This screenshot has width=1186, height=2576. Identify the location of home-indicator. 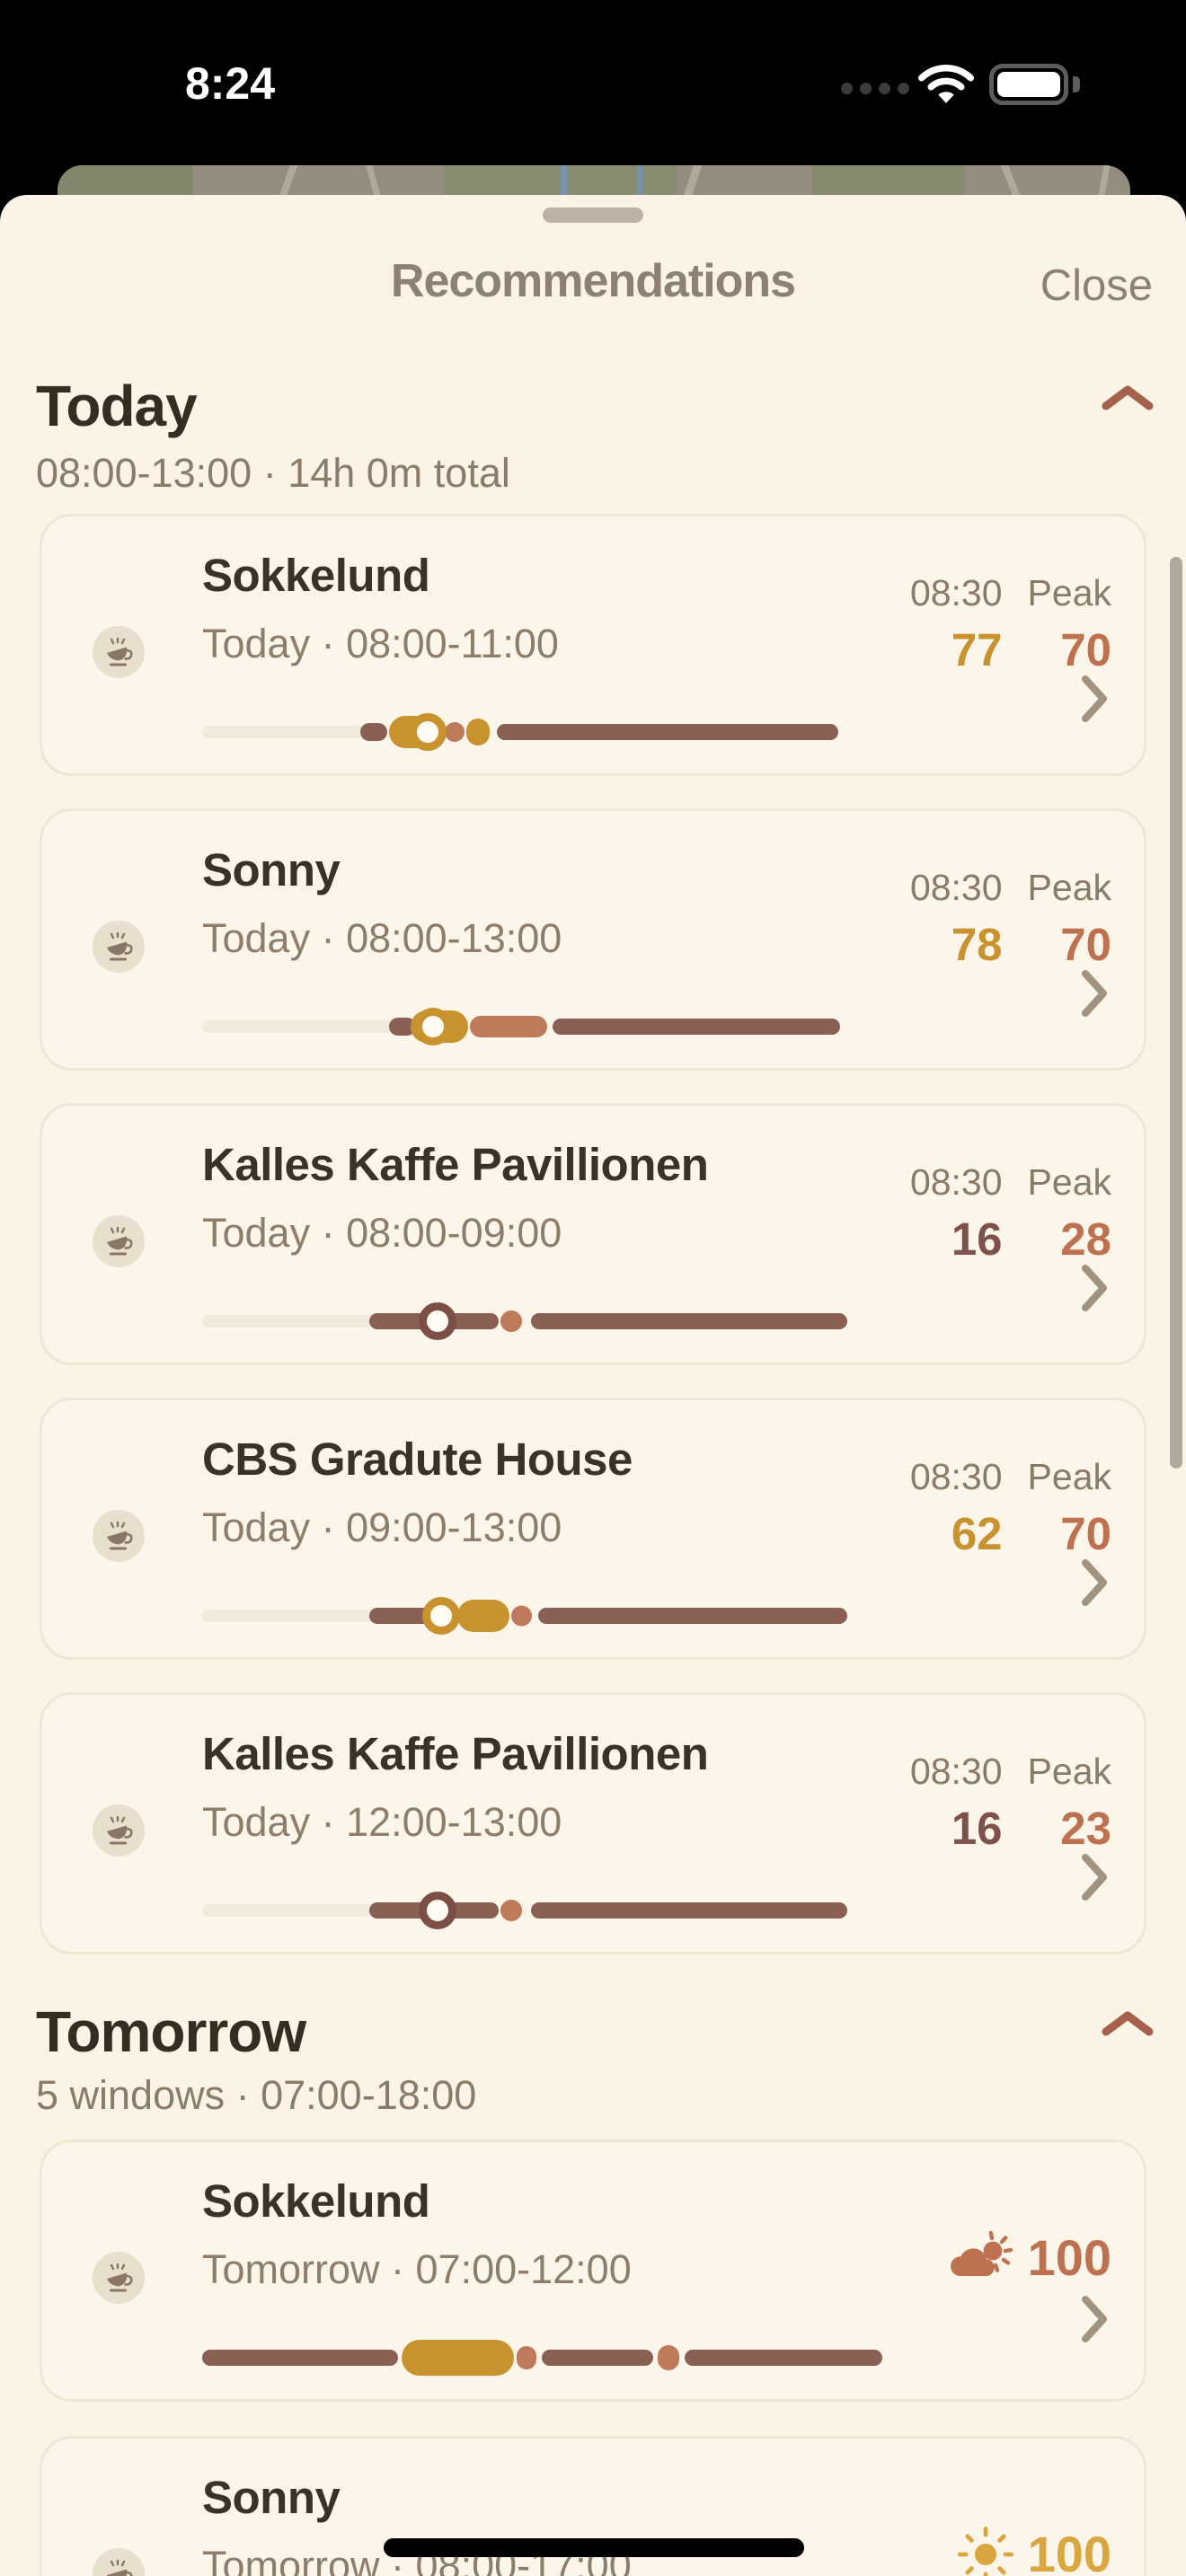
(594, 2547).